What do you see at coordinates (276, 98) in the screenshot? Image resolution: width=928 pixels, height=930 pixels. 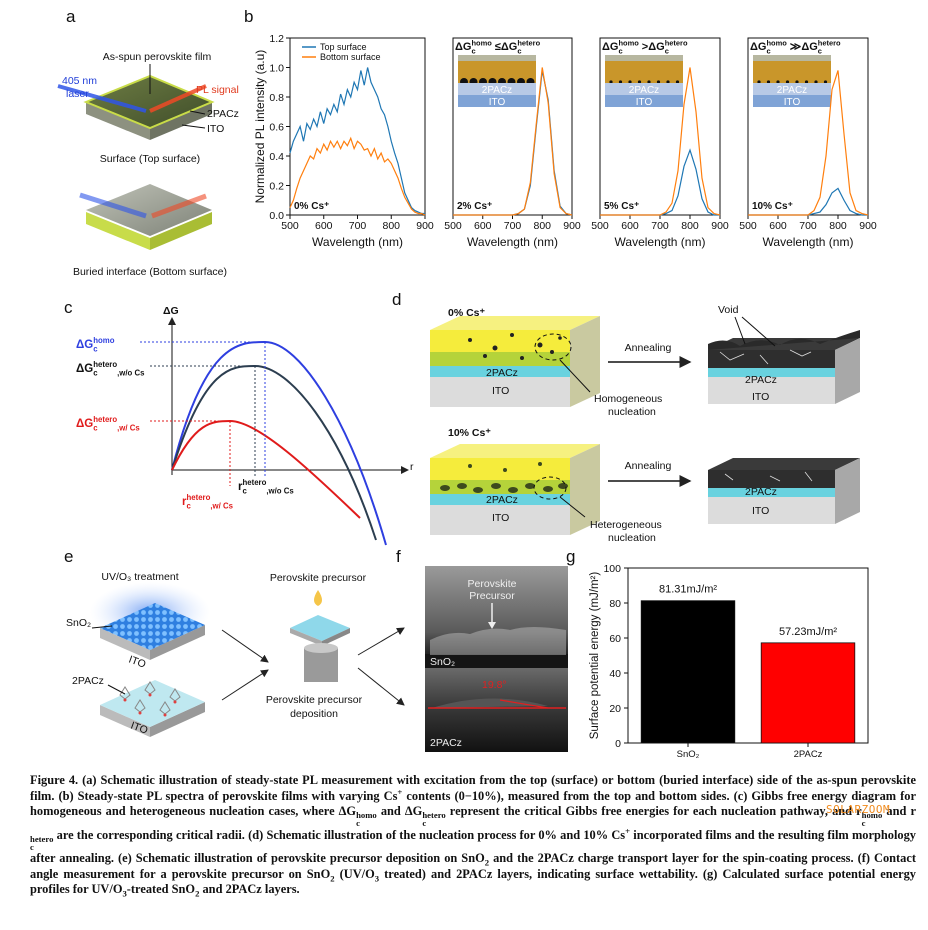 I see `y-tick-label: 0.8` at bounding box center [276, 98].